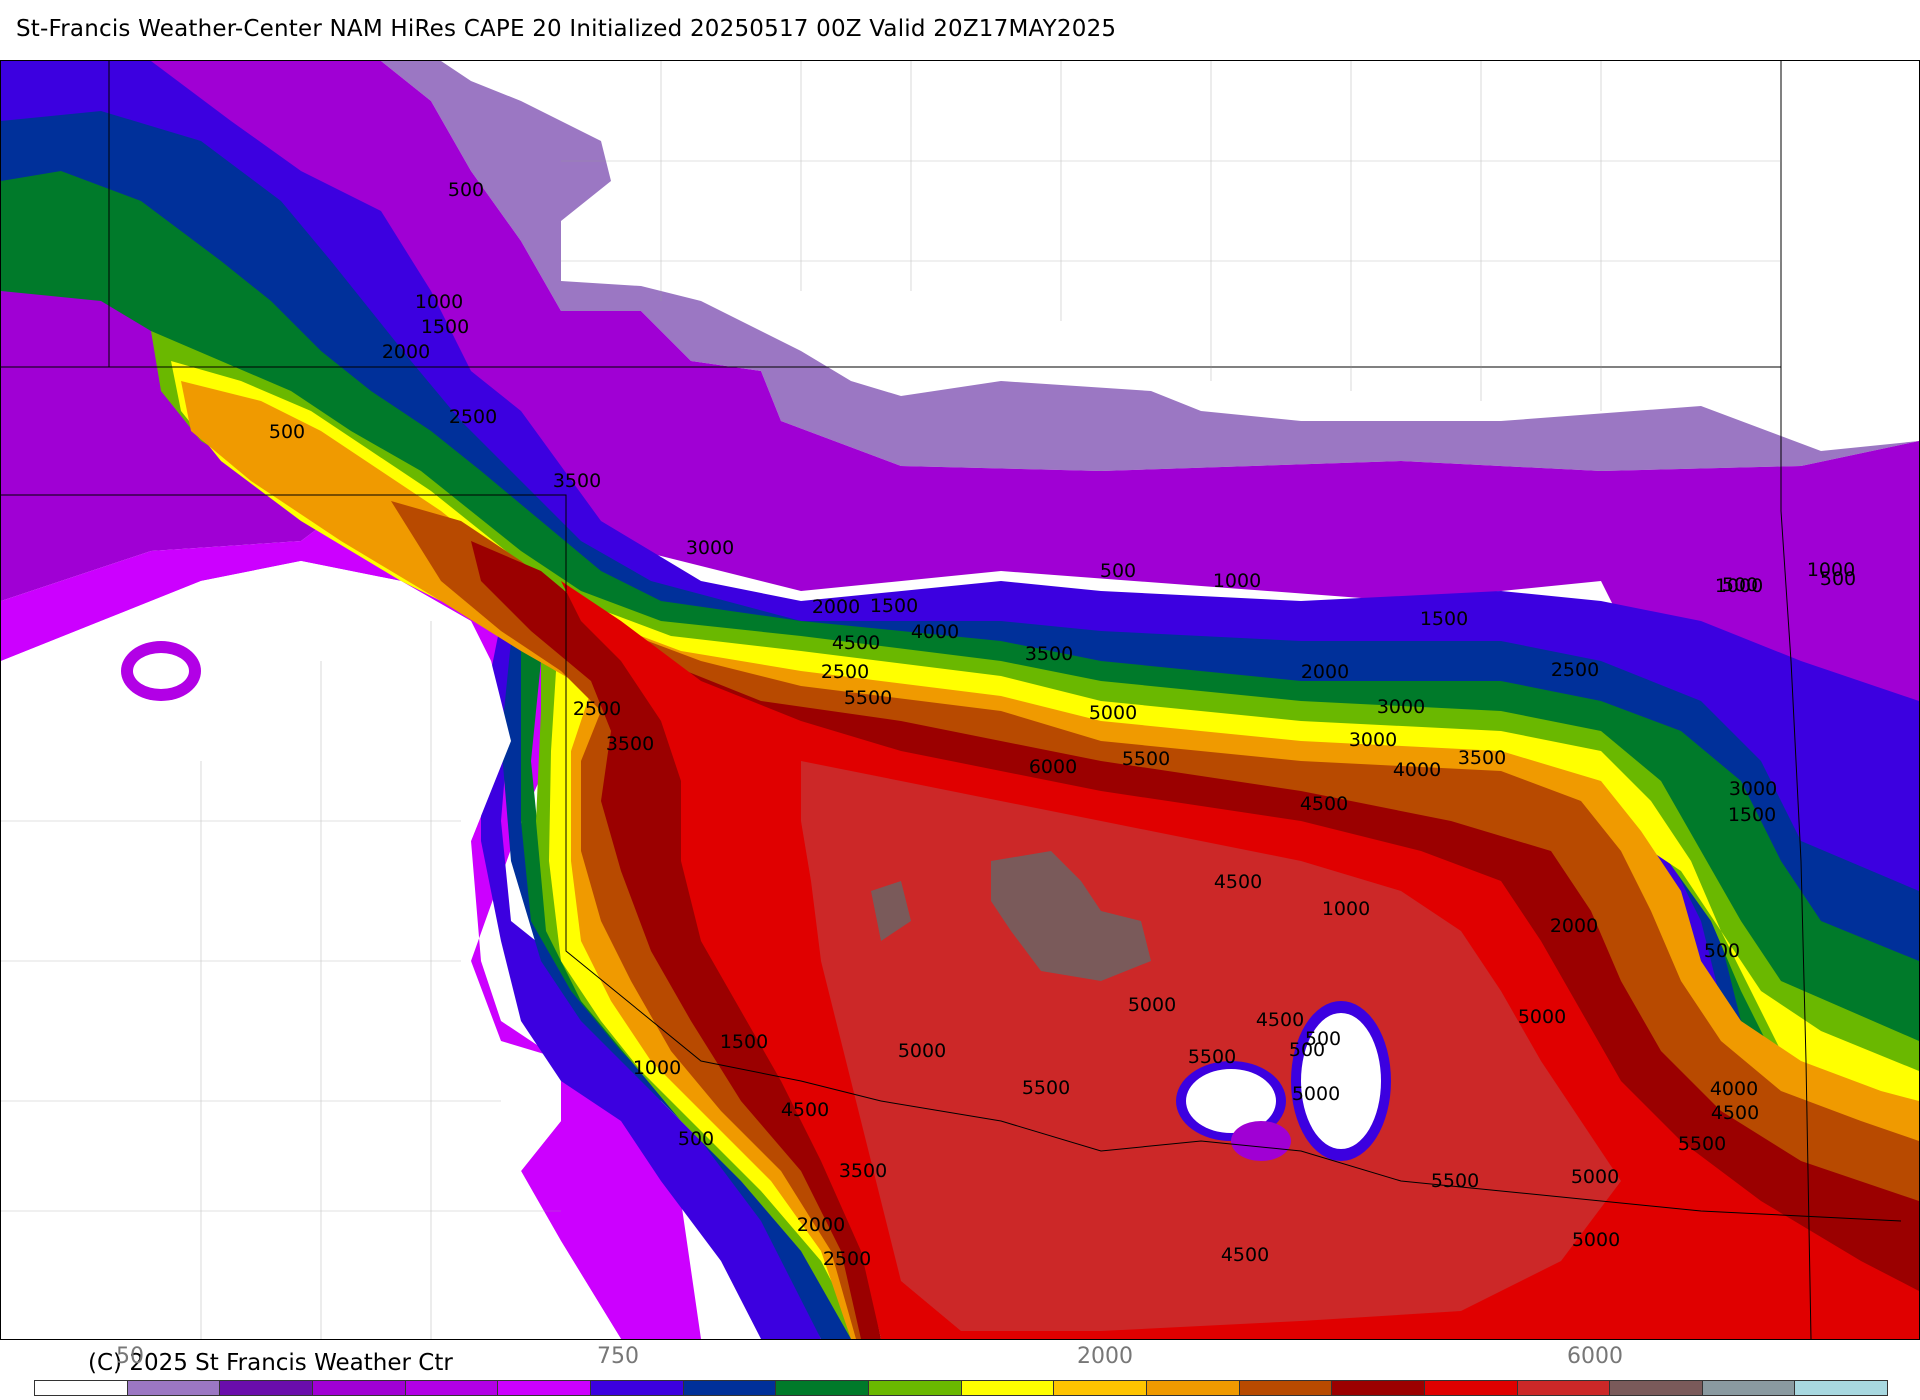  What do you see at coordinates (618, 1356) in the screenshot?
I see `scale-label: 750` at bounding box center [618, 1356].